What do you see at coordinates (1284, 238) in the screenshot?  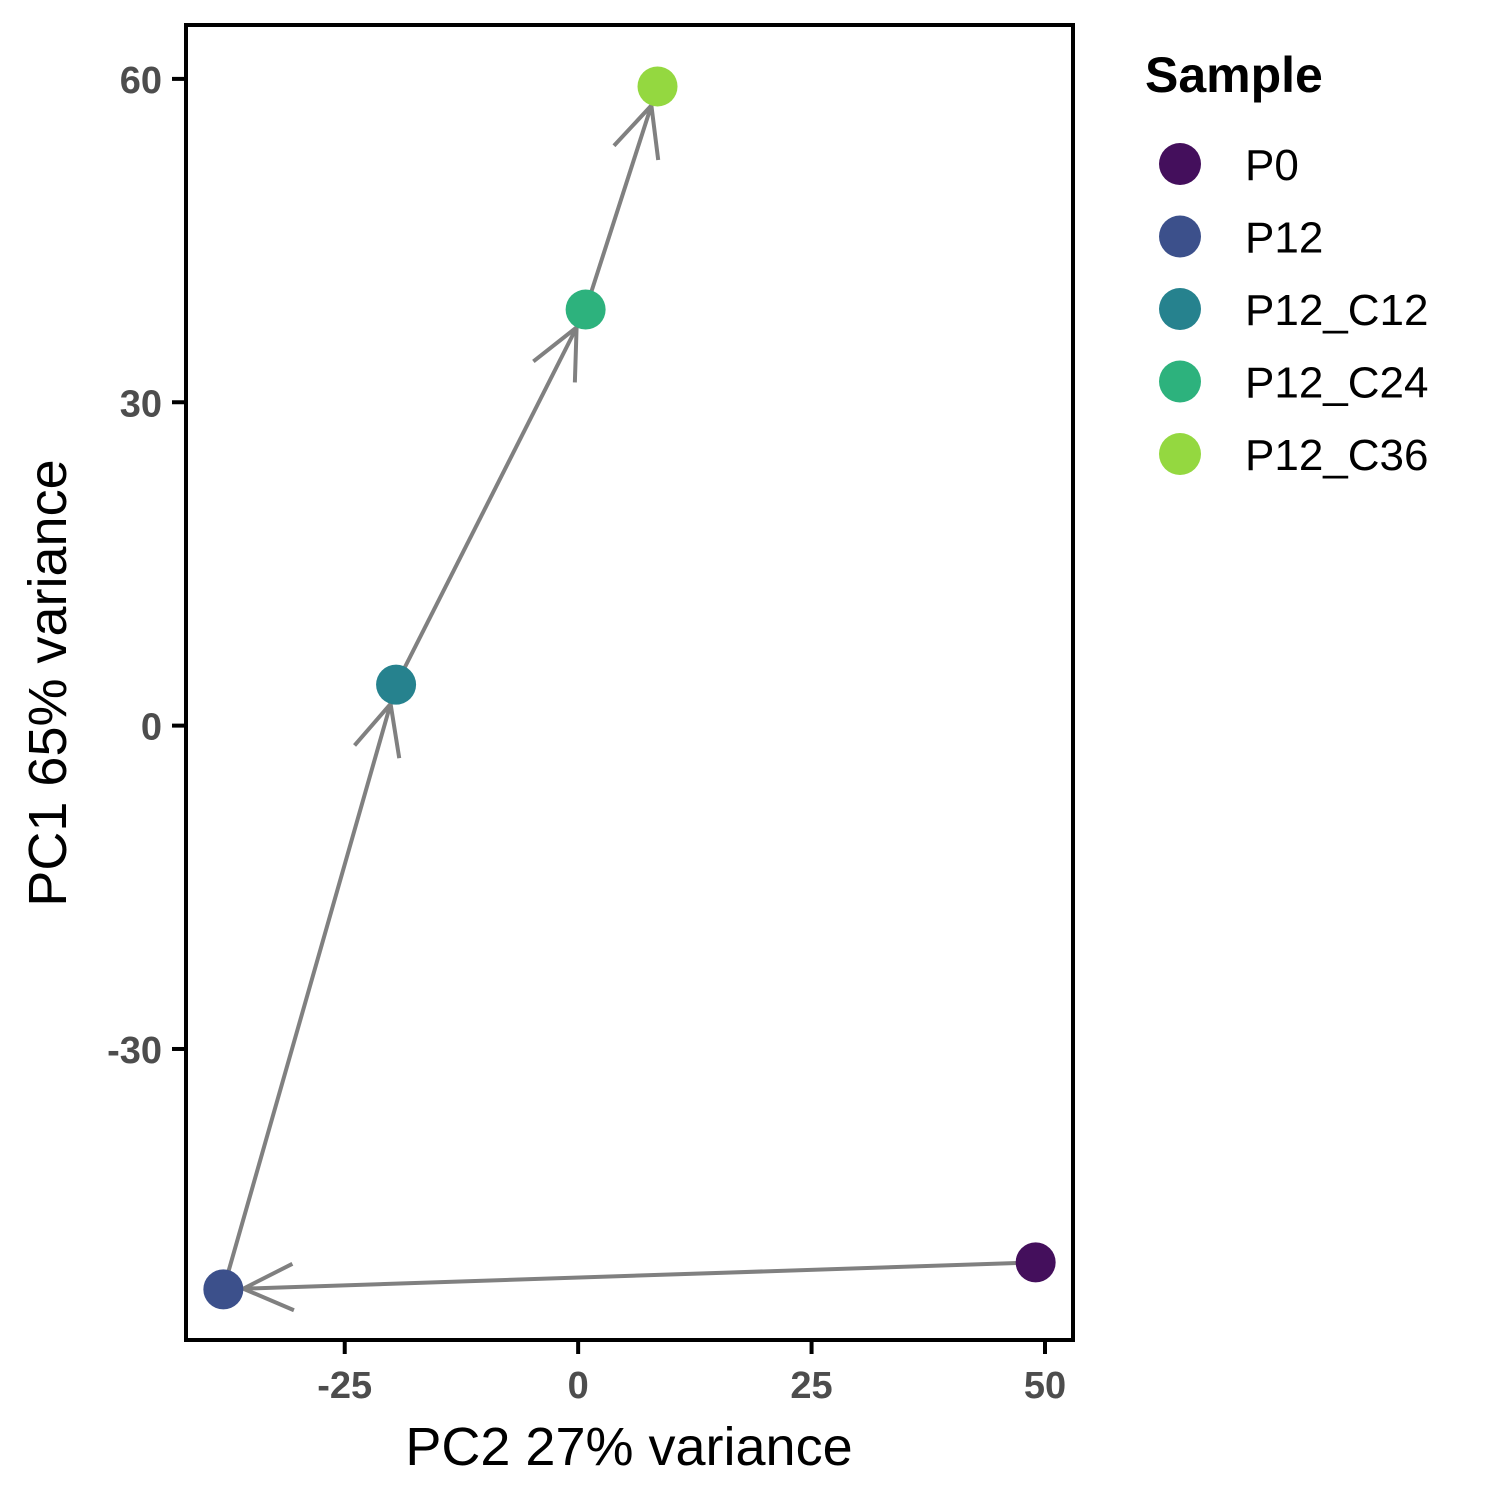 I see `legend-label: P12` at bounding box center [1284, 238].